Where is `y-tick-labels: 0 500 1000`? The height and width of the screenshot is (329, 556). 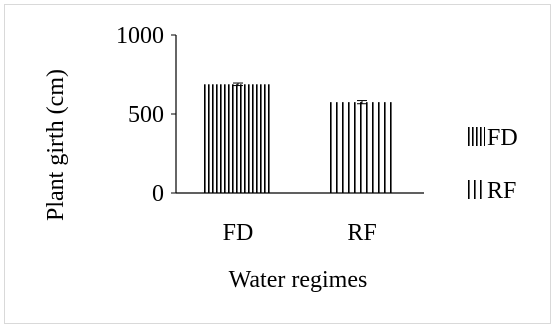 y-tick-labels: 0 500 1000 is located at coordinates (140, 115).